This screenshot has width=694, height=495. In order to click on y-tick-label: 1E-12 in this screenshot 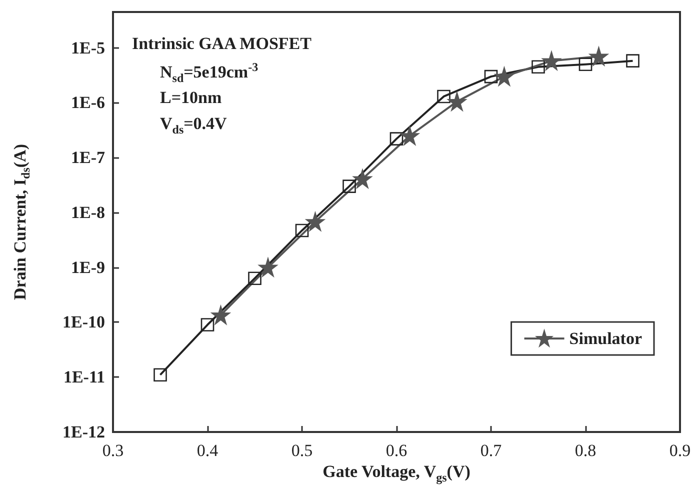, I will do `click(83, 432)`.